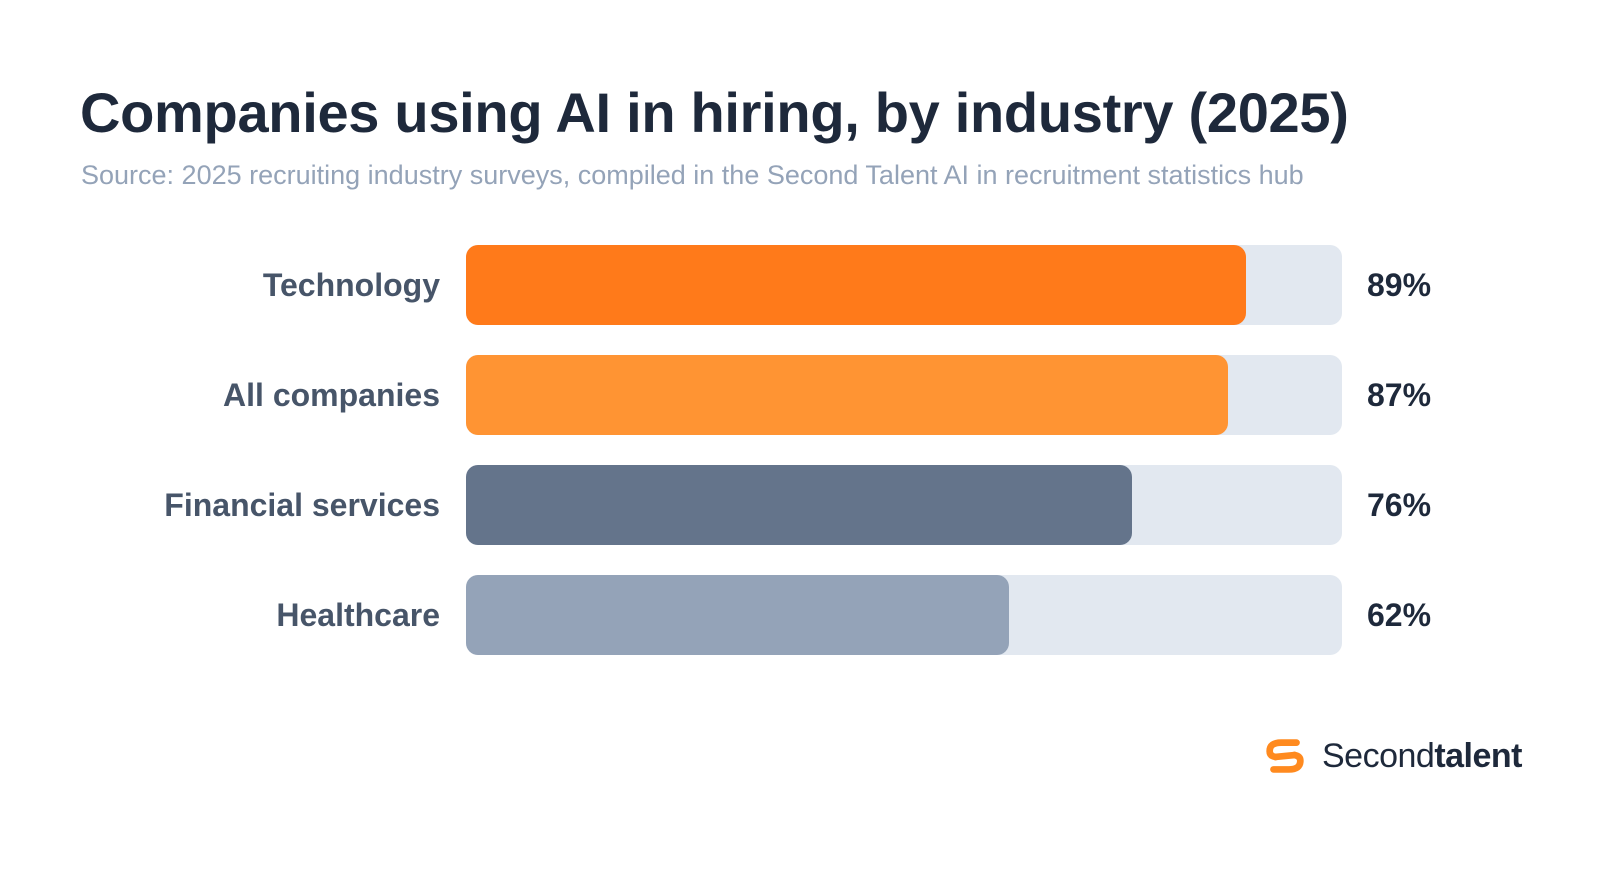 The width and height of the screenshot is (1600, 888). Describe the element at coordinates (1399, 285) in the screenshot. I see `bar-value-label: 89%` at that location.